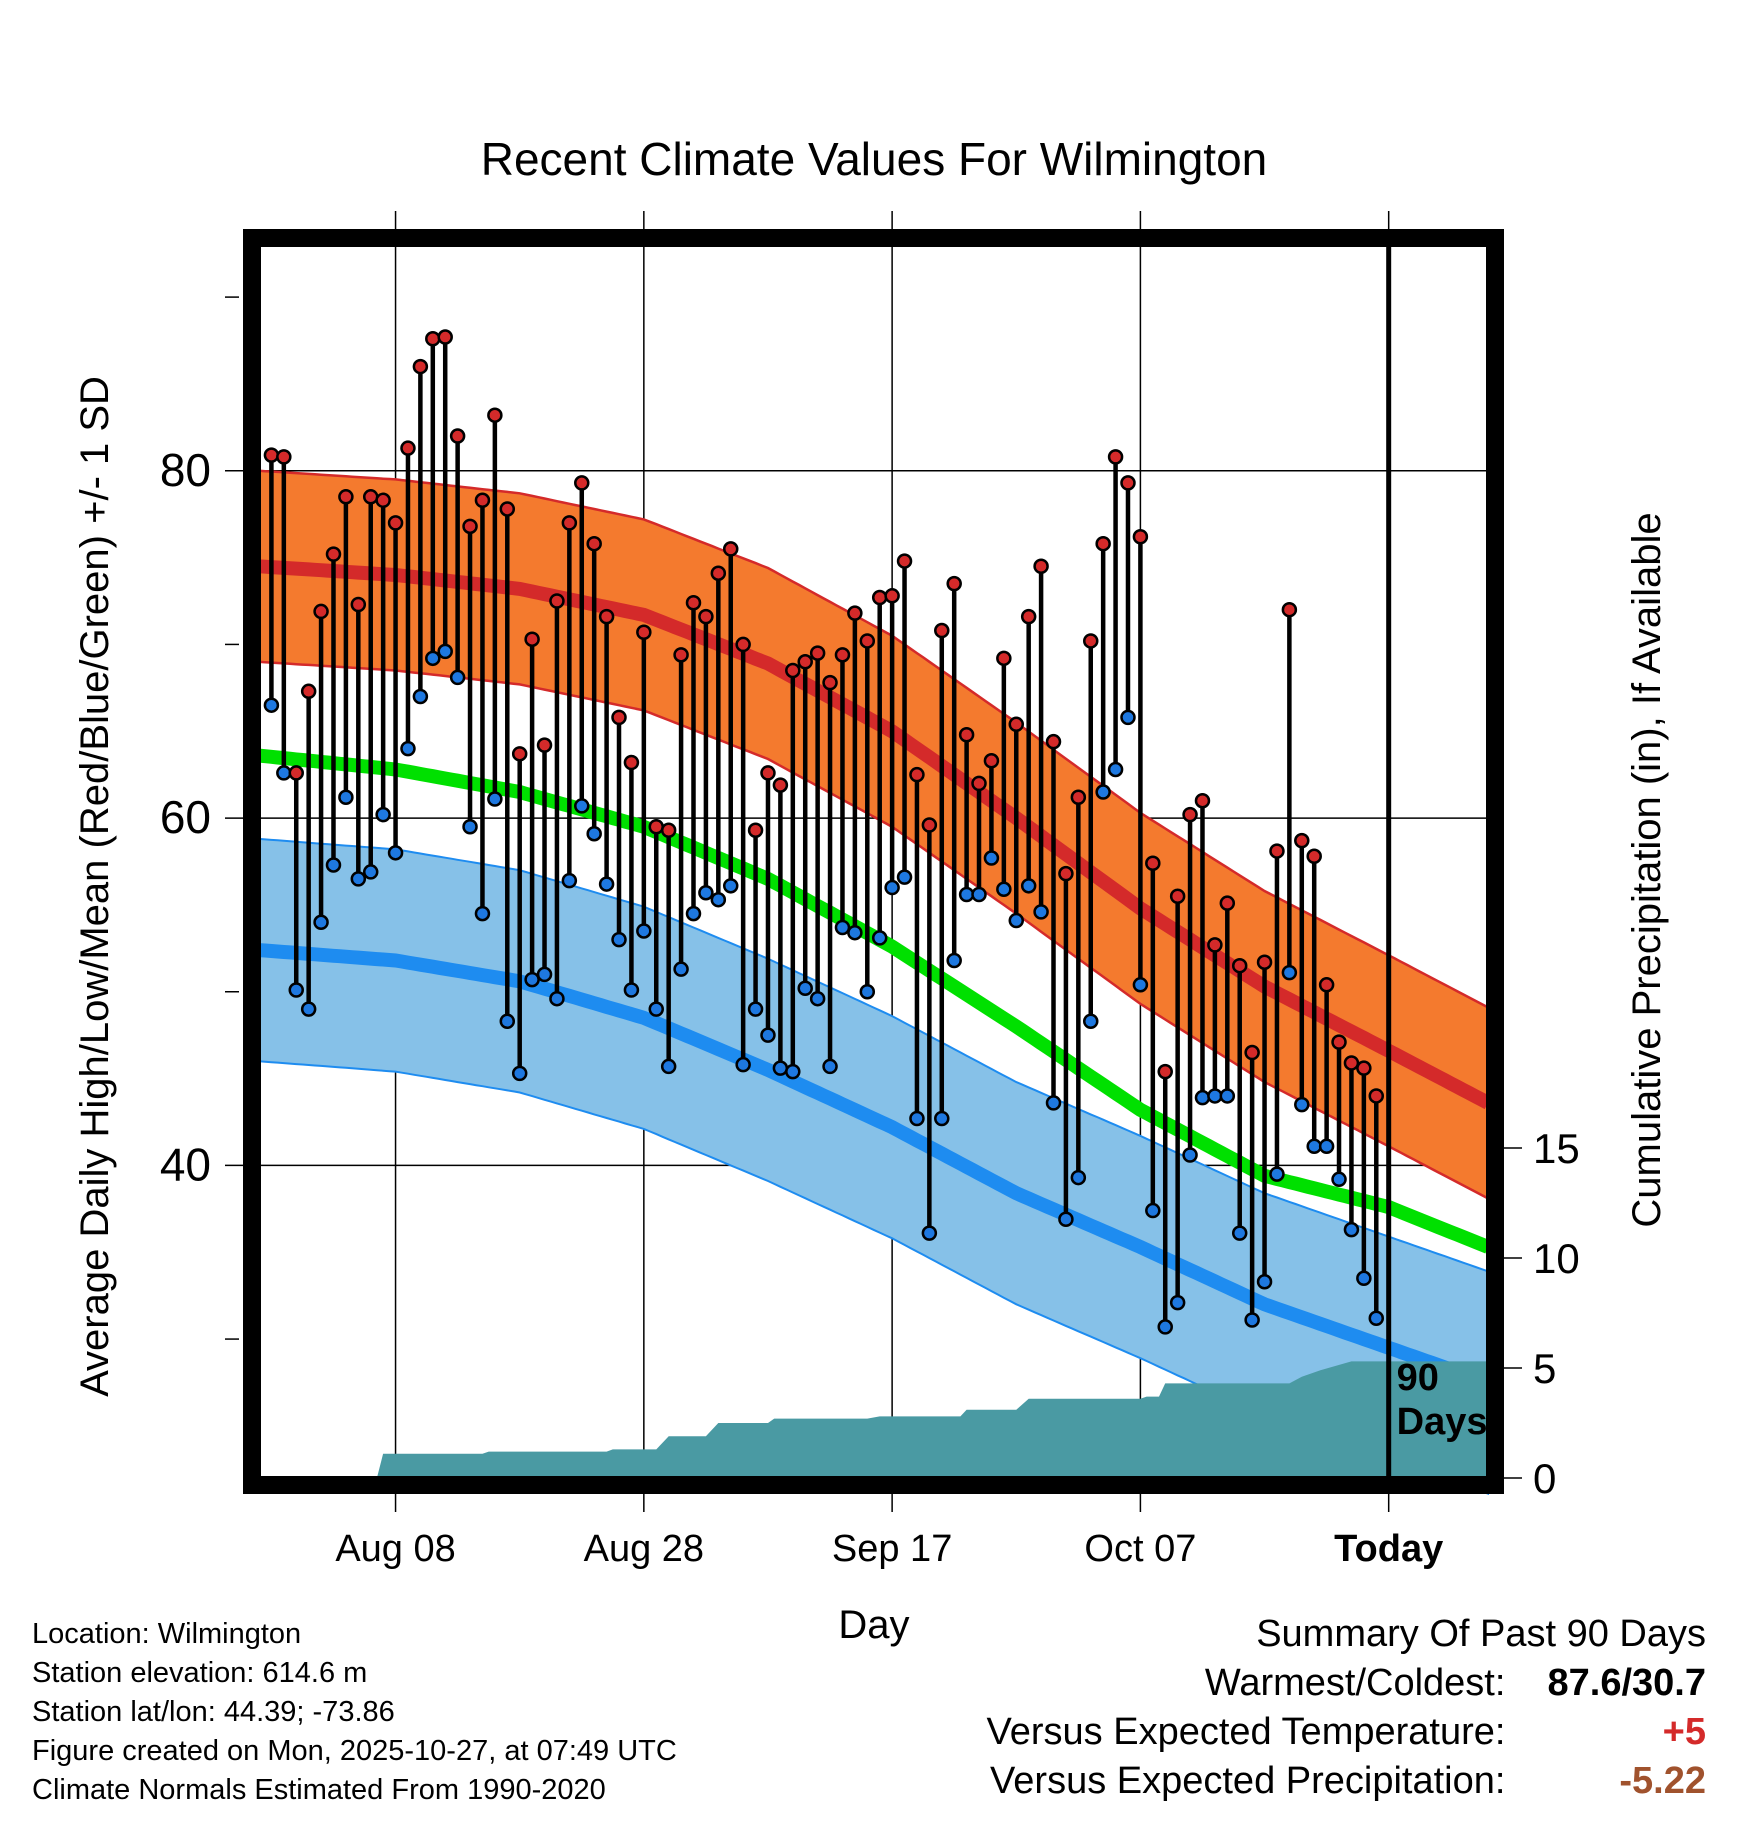 The width and height of the screenshot is (1748, 1828). Describe the element at coordinates (395, 1549) in the screenshot. I see `x-tick-label: Aug 08` at that location.